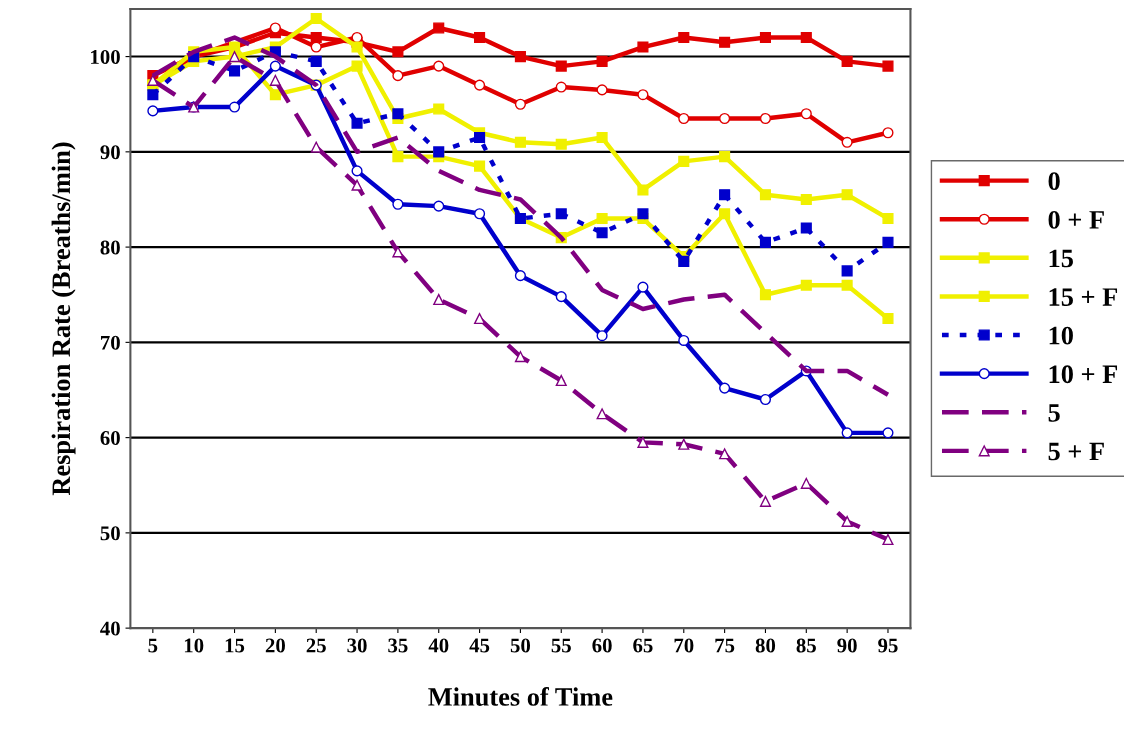 This screenshot has width=1124, height=746. Describe the element at coordinates (725, 645) in the screenshot. I see `x-tick-label: 75` at that location.